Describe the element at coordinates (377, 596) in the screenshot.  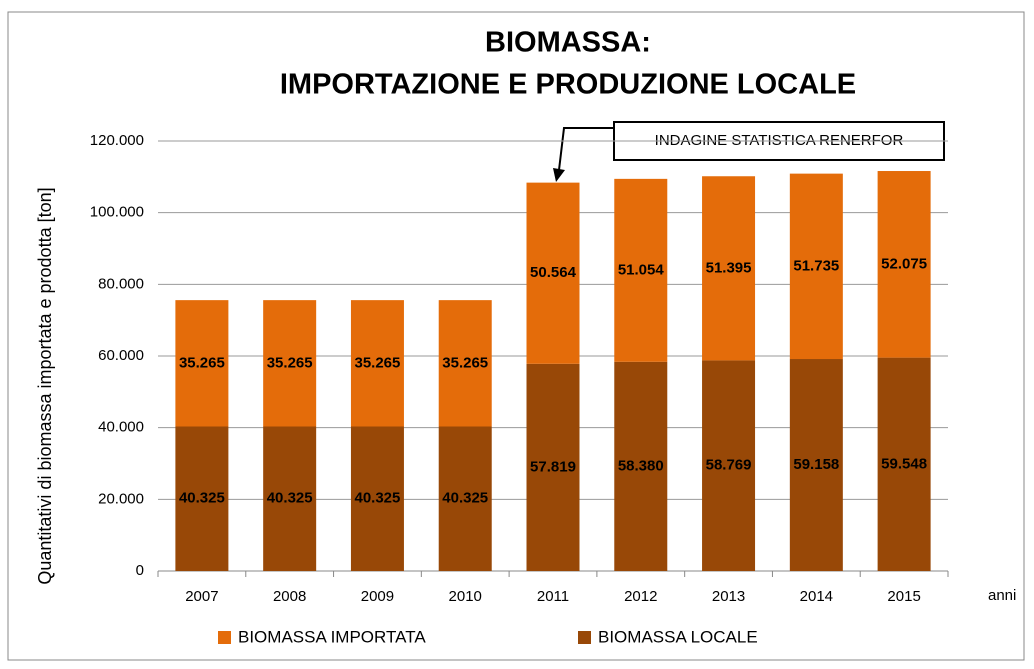
I see `x-tick-label: 2009` at that location.